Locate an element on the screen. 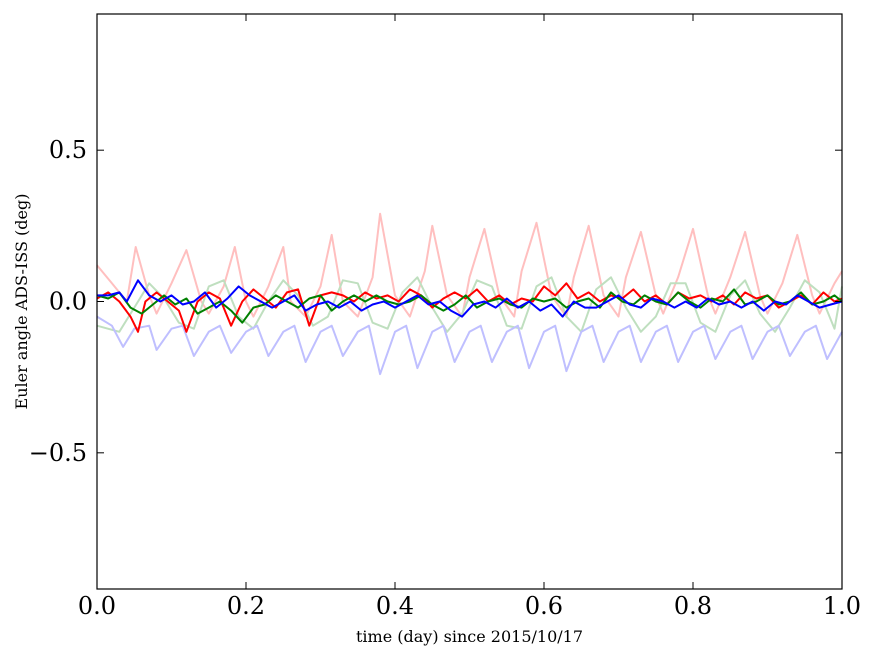  y-tick-label-0: −0.5 is located at coordinates (58, 453).